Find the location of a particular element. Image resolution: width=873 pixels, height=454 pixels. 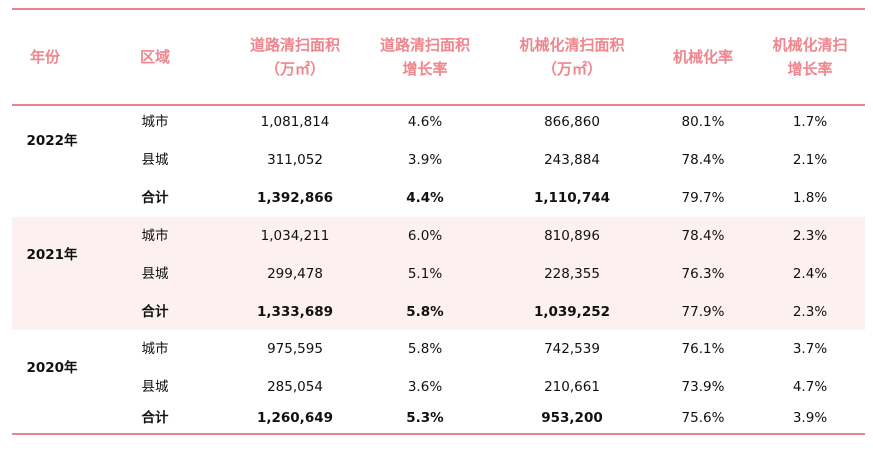

year-label: 2020年 is located at coordinates (52, 368).